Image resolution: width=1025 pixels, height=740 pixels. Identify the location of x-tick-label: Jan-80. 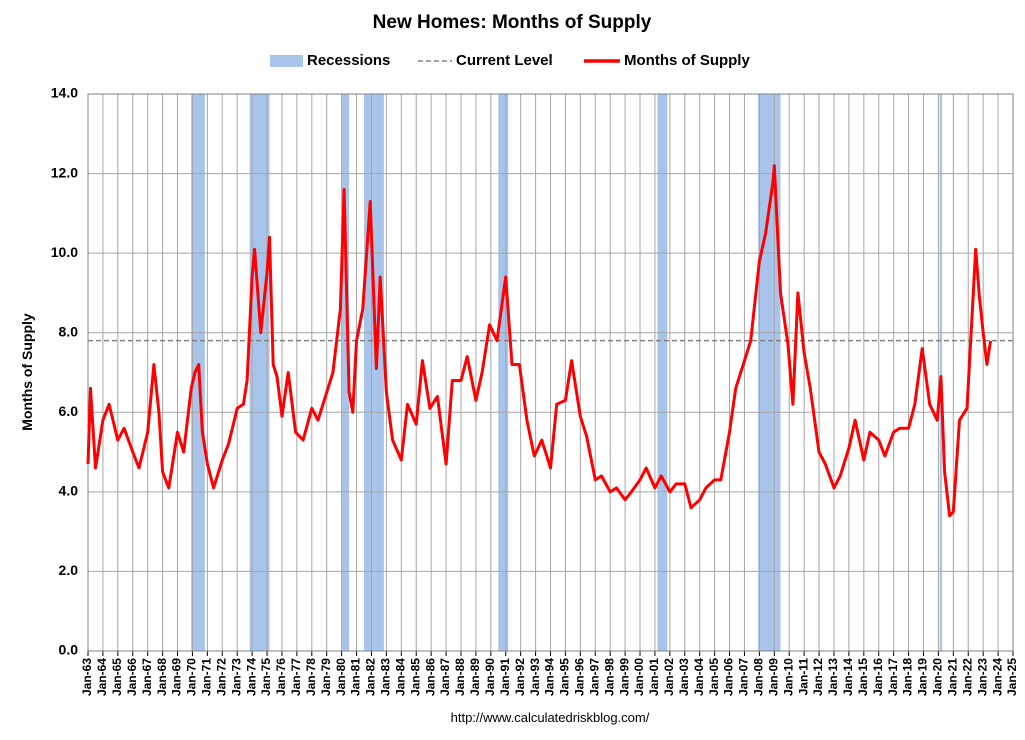
(341, 677).